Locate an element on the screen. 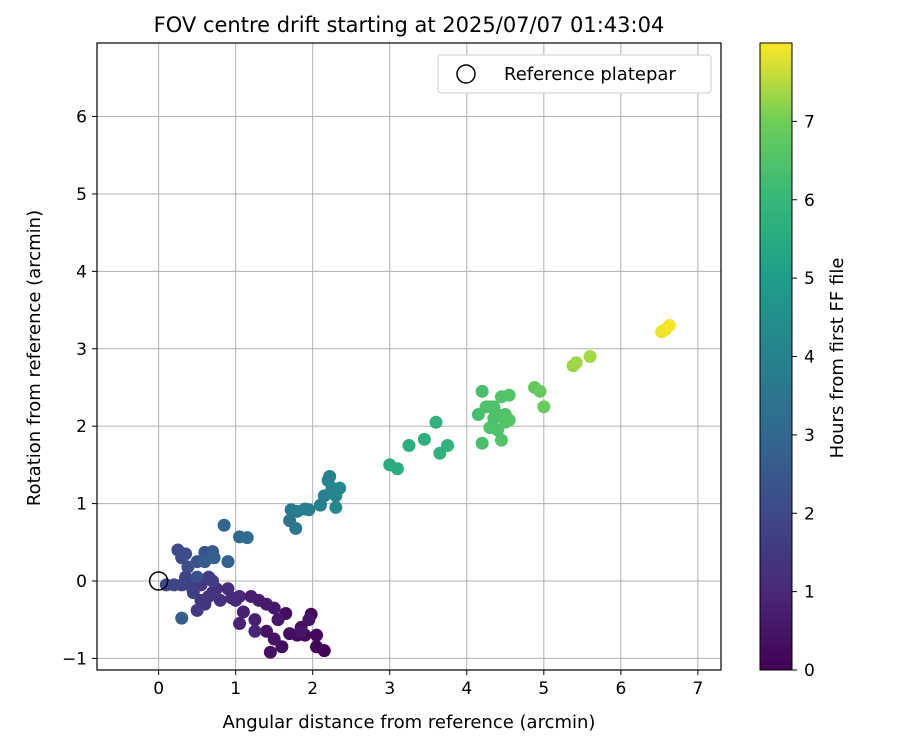  colorbar-tick-label: 2 is located at coordinates (809, 514).